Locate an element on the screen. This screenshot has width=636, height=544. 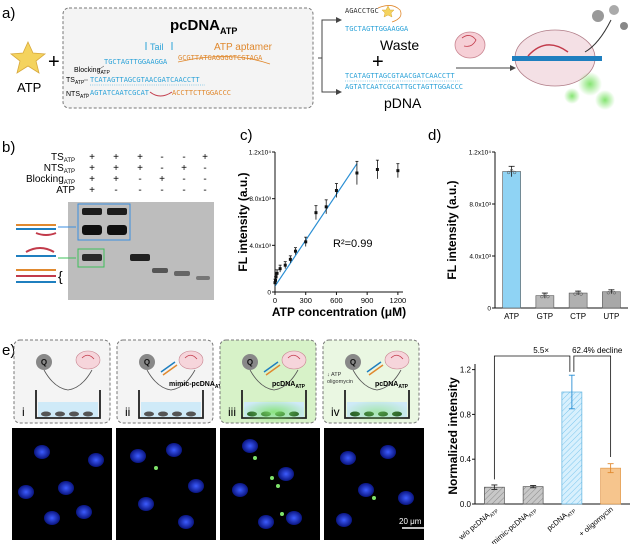
y-axis-label: FL intensity (a.u.) is located at coordinates (452, 229).